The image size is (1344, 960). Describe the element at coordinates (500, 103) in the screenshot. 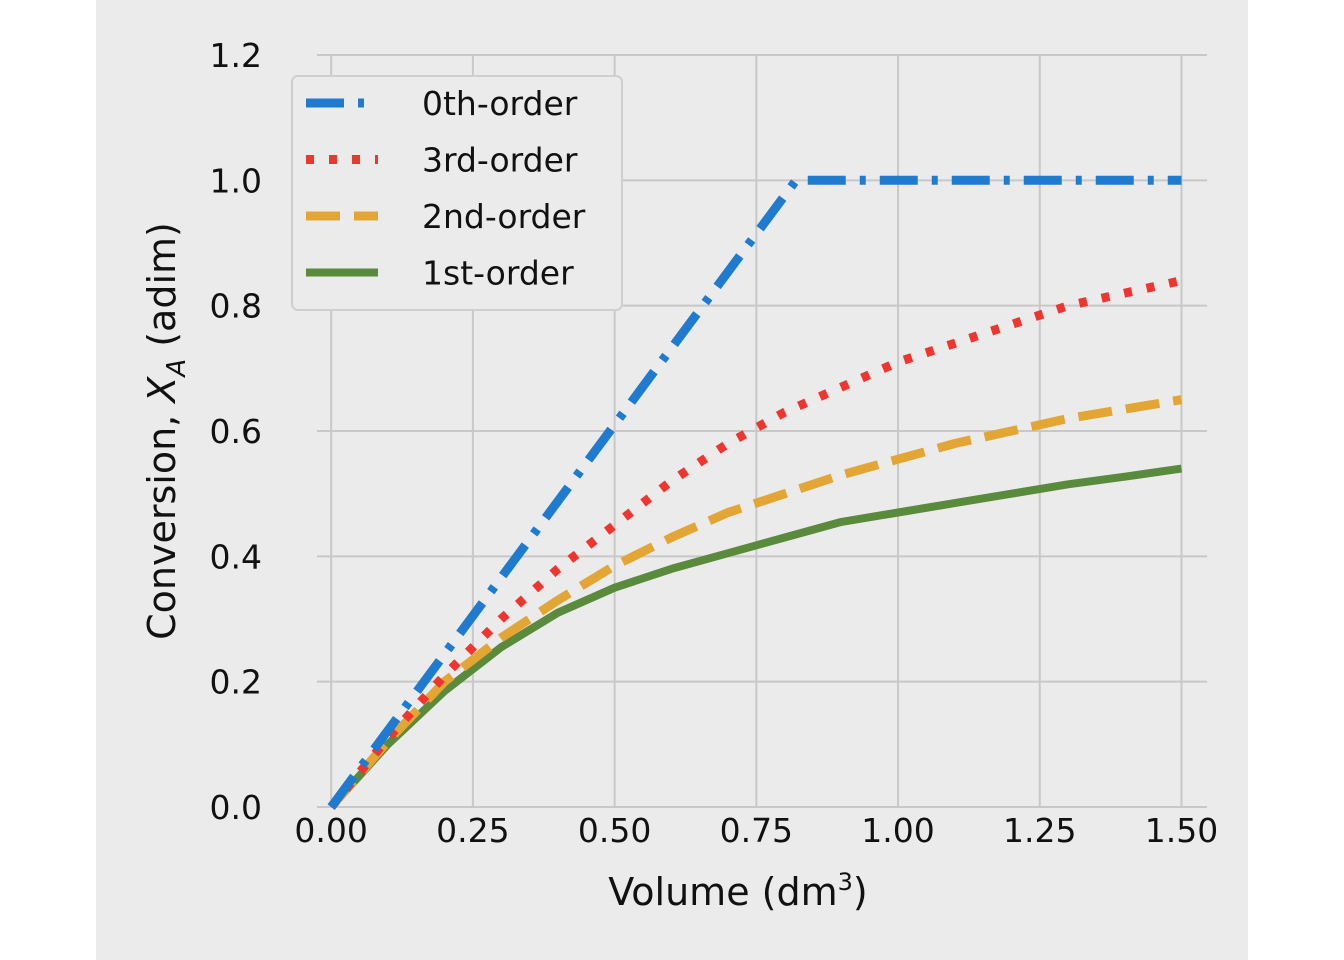

I see `legend-label: 0th-order` at that location.